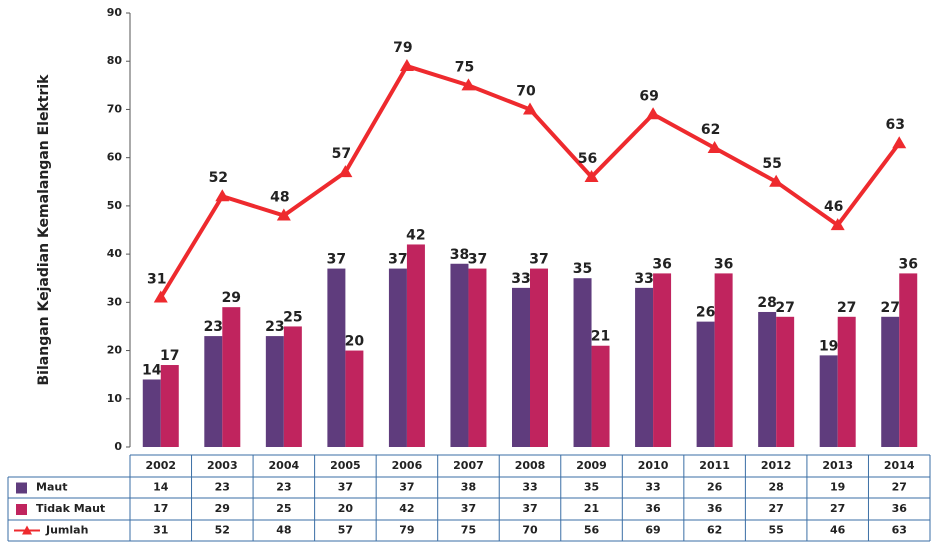 This screenshot has width=932, height=545. What do you see at coordinates (468, 487) in the screenshot?
I see `table-cell: 38` at bounding box center [468, 487].